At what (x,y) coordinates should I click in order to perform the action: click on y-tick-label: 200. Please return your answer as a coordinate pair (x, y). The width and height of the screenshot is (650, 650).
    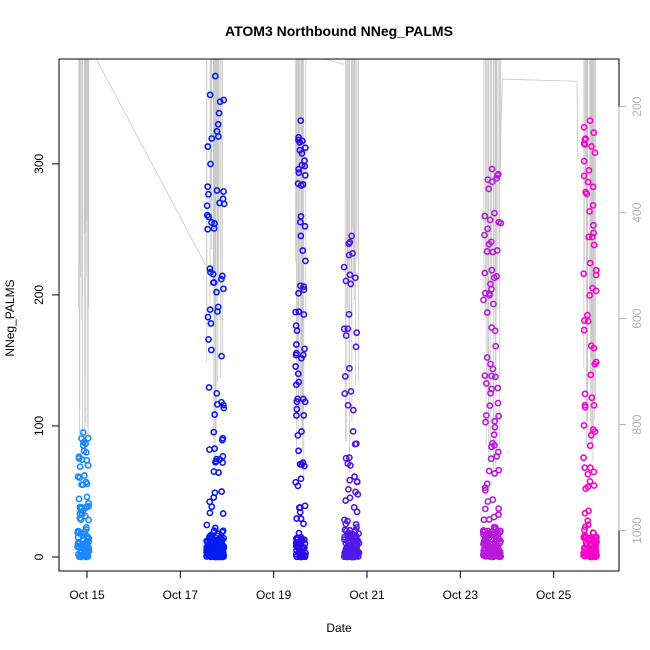
    Looking at the image, I should click on (39, 295).